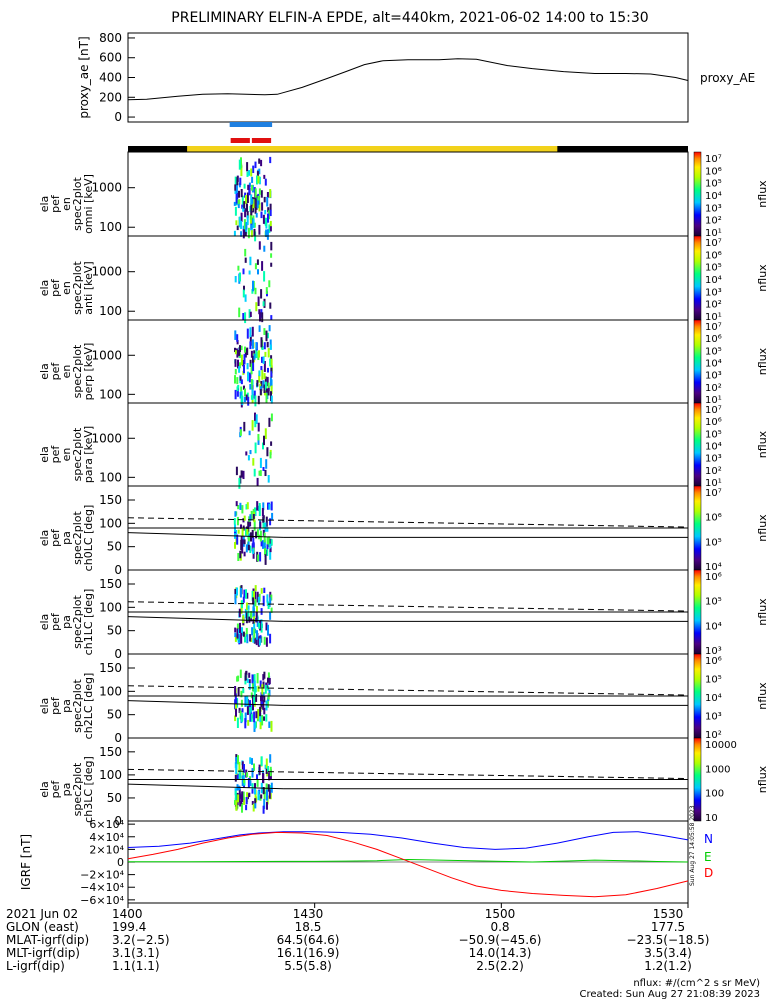 Image resolution: width=775 pixels, height=1000 pixels. I want to click on igrf-ytick-label: −2×10⁴, so click(102, 875).